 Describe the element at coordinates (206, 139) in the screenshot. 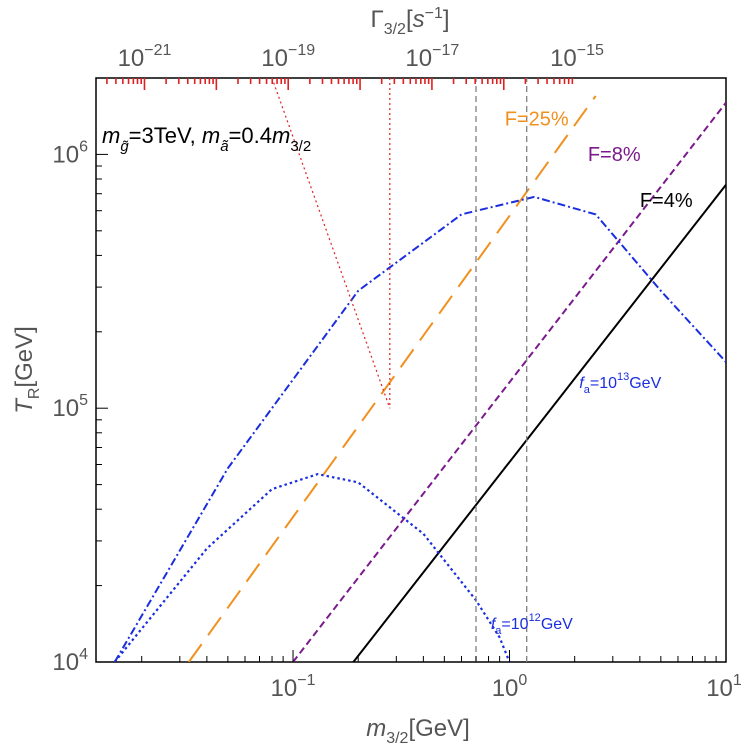

I see `parameter-annotation: mg̃=3TeV, mã=0.4m3/2` at that location.